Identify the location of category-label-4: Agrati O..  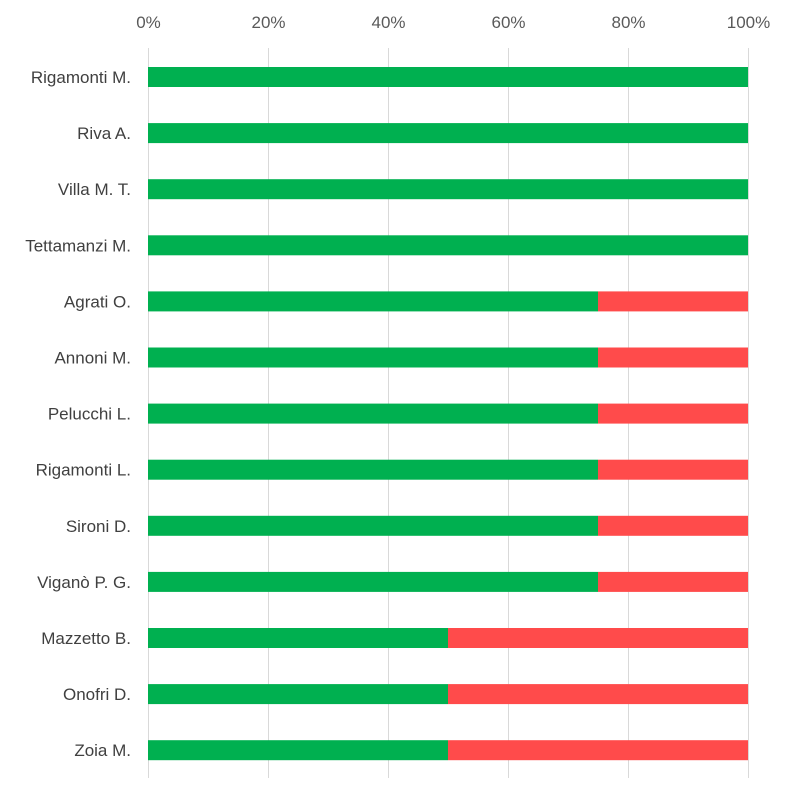
(97, 301).